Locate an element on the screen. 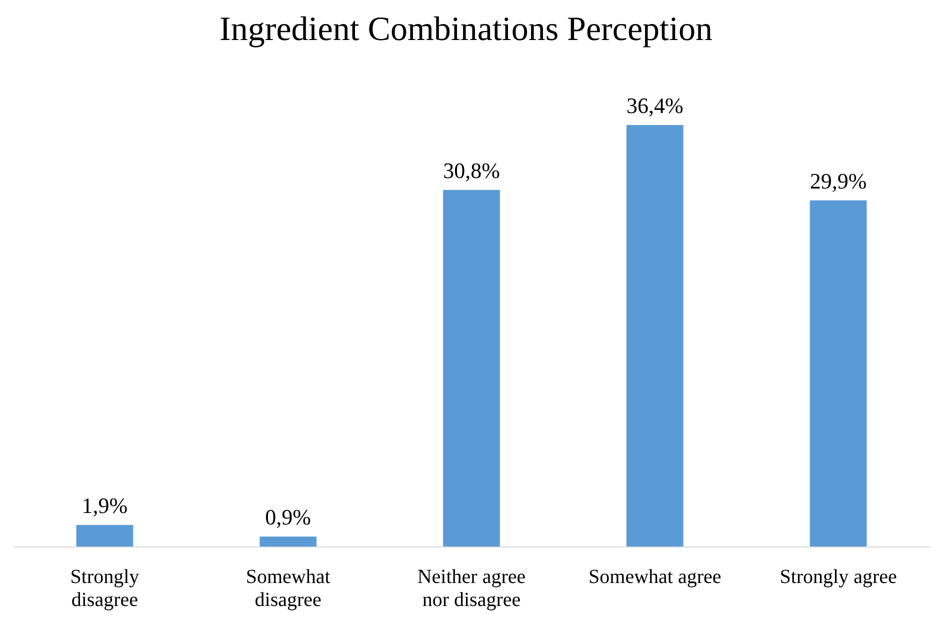 The height and width of the screenshot is (624, 932). data-label: 36,4% is located at coordinates (655, 105).